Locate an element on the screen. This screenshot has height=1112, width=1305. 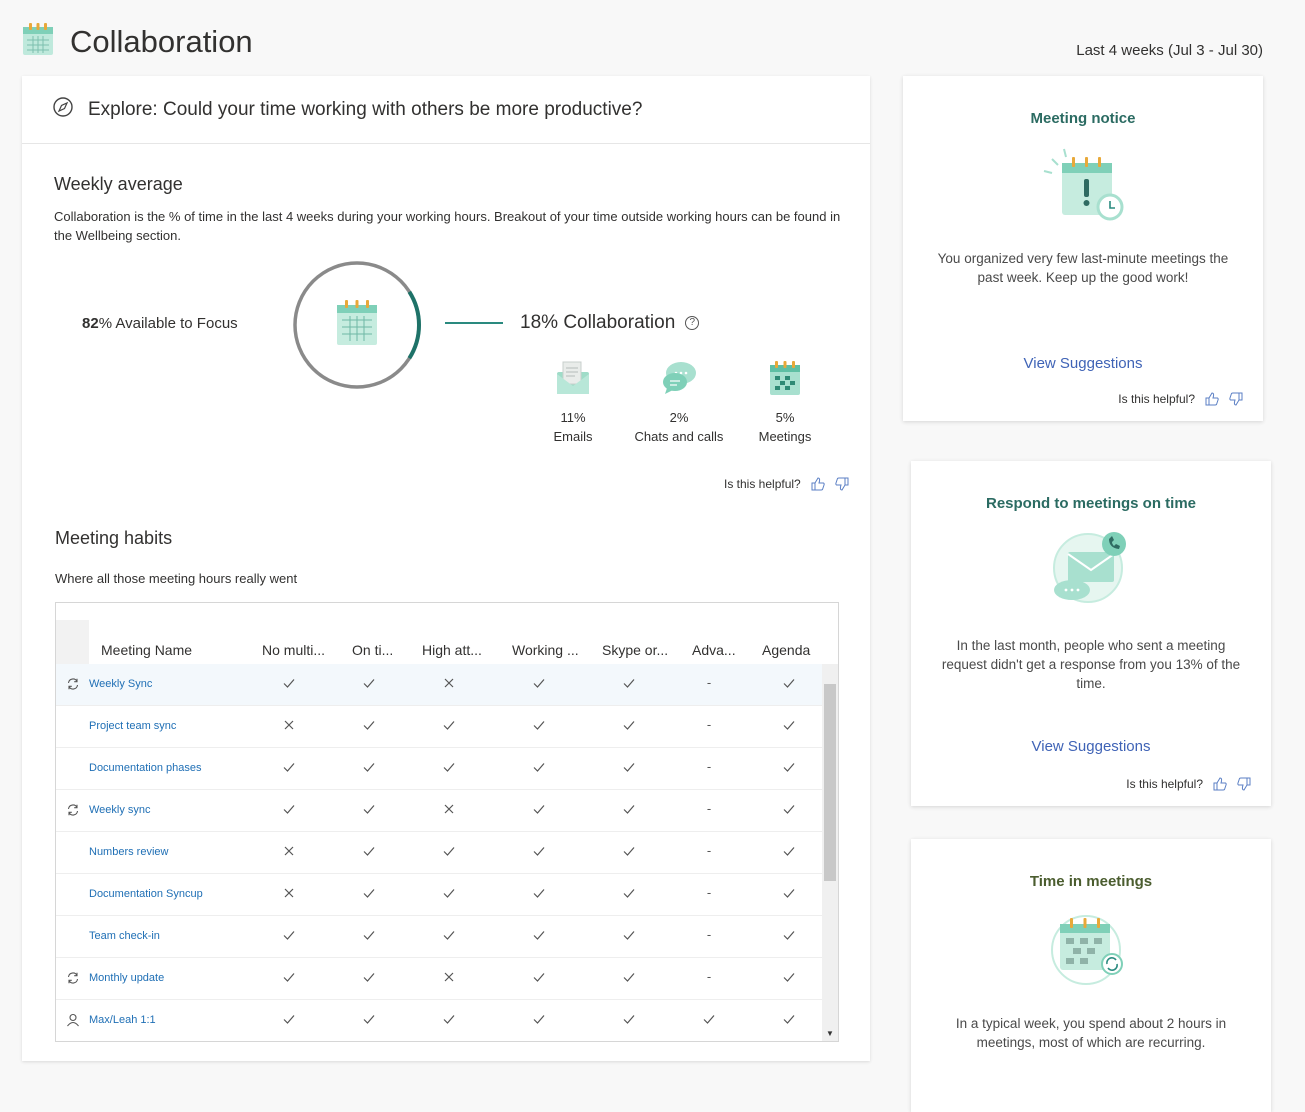
meeting-notice-view-suggestions-link: View Suggestions is located at coordinates (1083, 363).